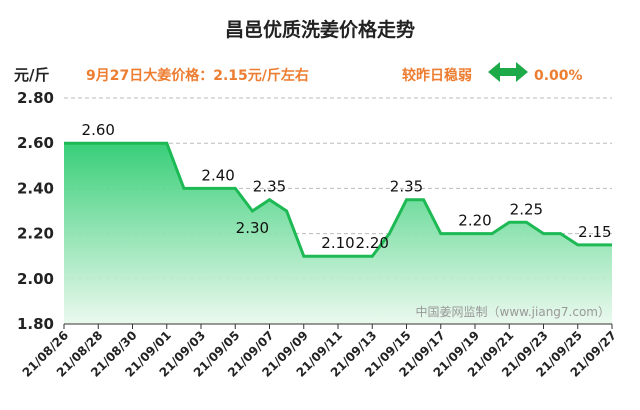 The height and width of the screenshot is (410, 640). I want to click on data-label: 2.10, so click(337, 243).